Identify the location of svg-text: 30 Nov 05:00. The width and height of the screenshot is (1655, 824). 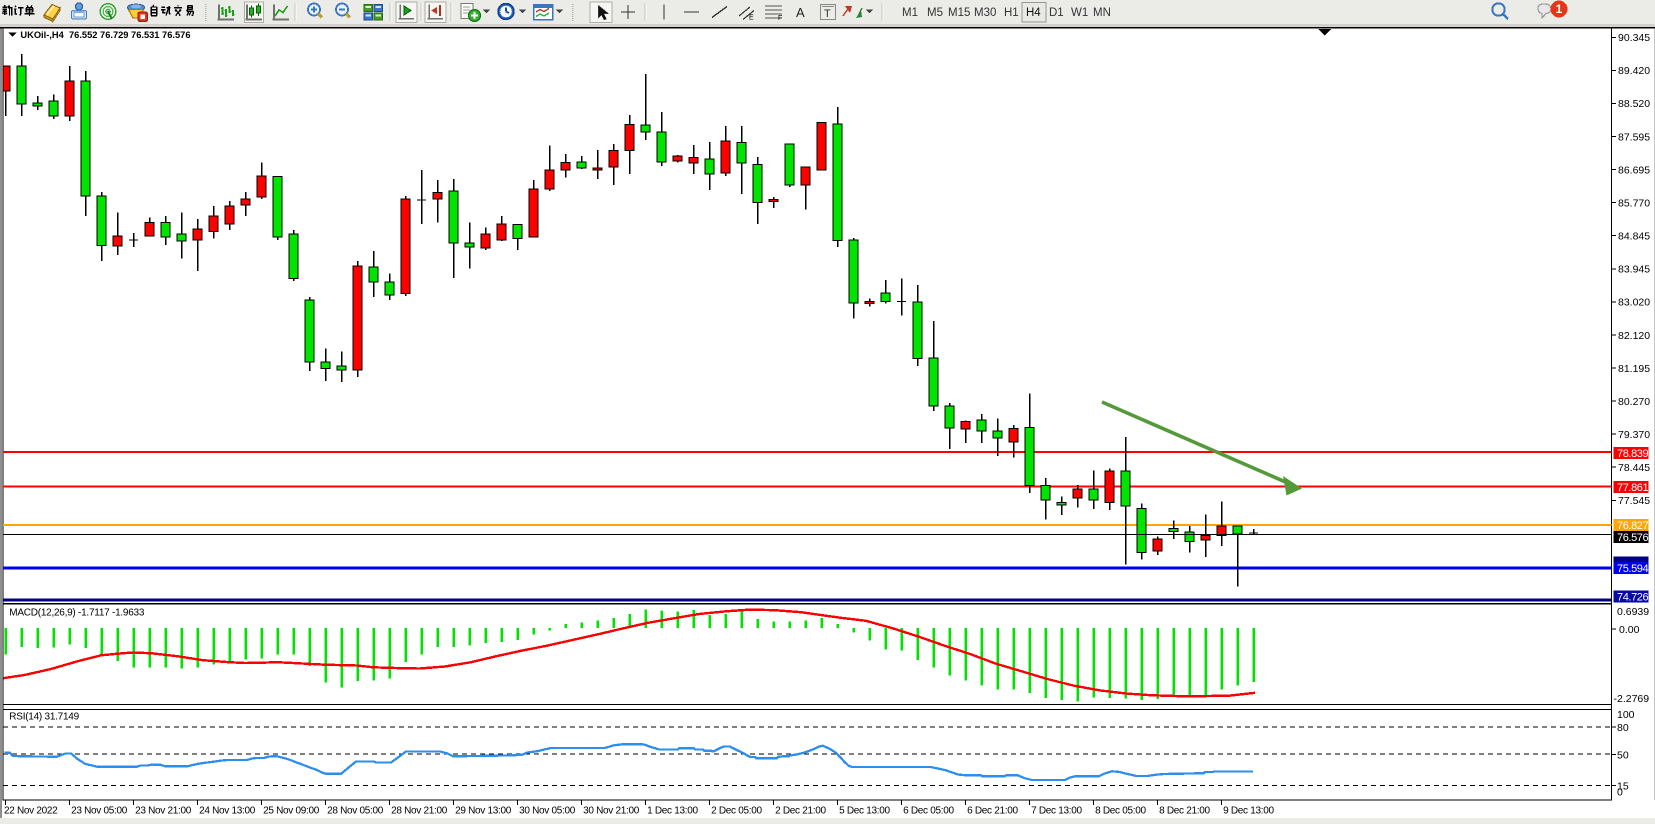
(547, 811).